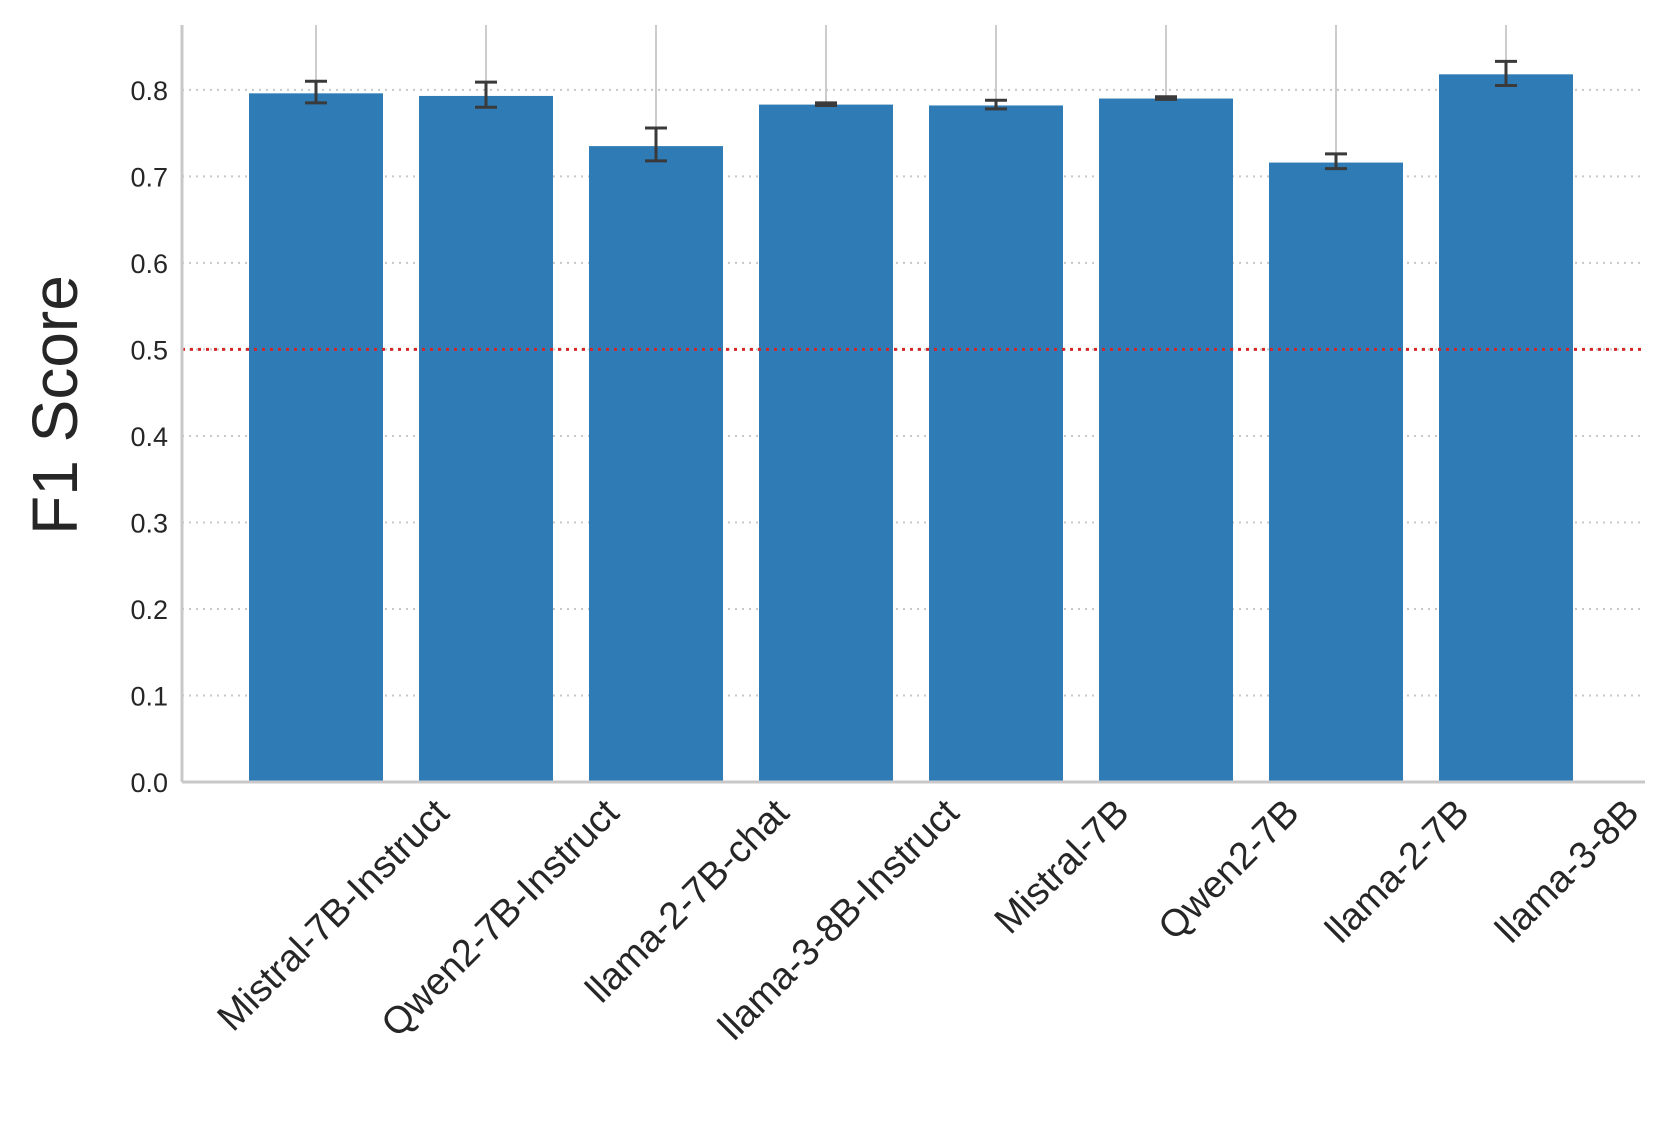 The image size is (1662, 1124). What do you see at coordinates (149, 177) in the screenshot?
I see `y-tick-label: 0.7` at bounding box center [149, 177].